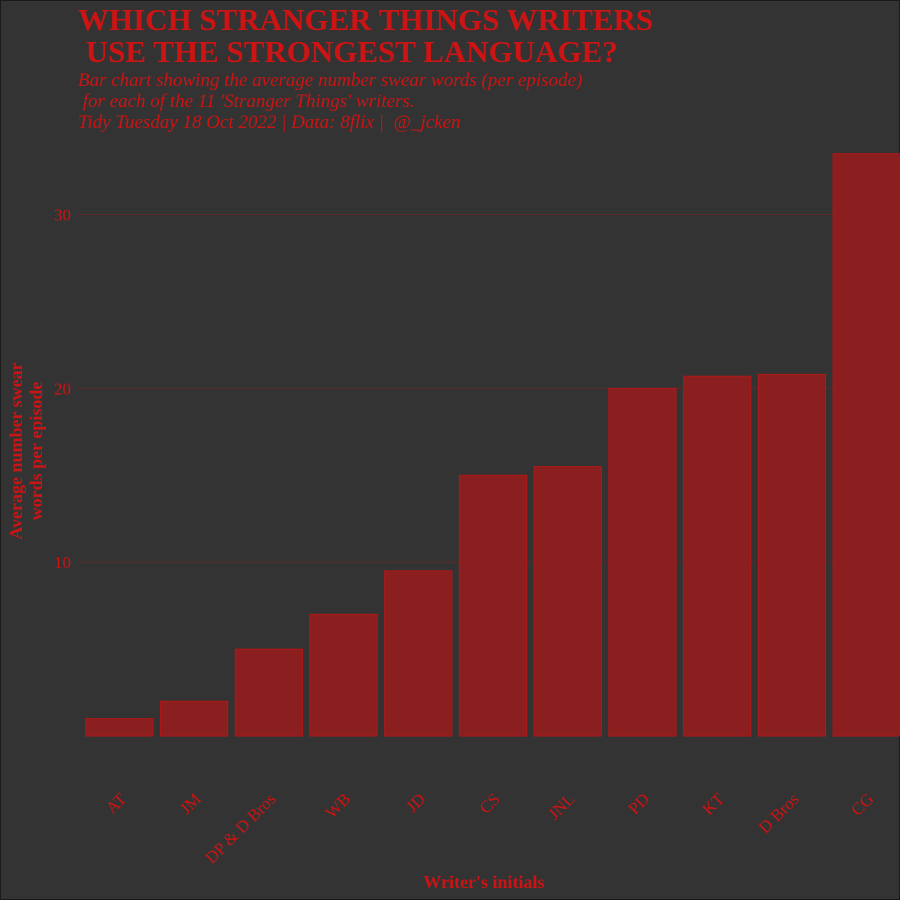  What do you see at coordinates (62, 215) in the screenshot?
I see `y-tick-label: 30` at bounding box center [62, 215].